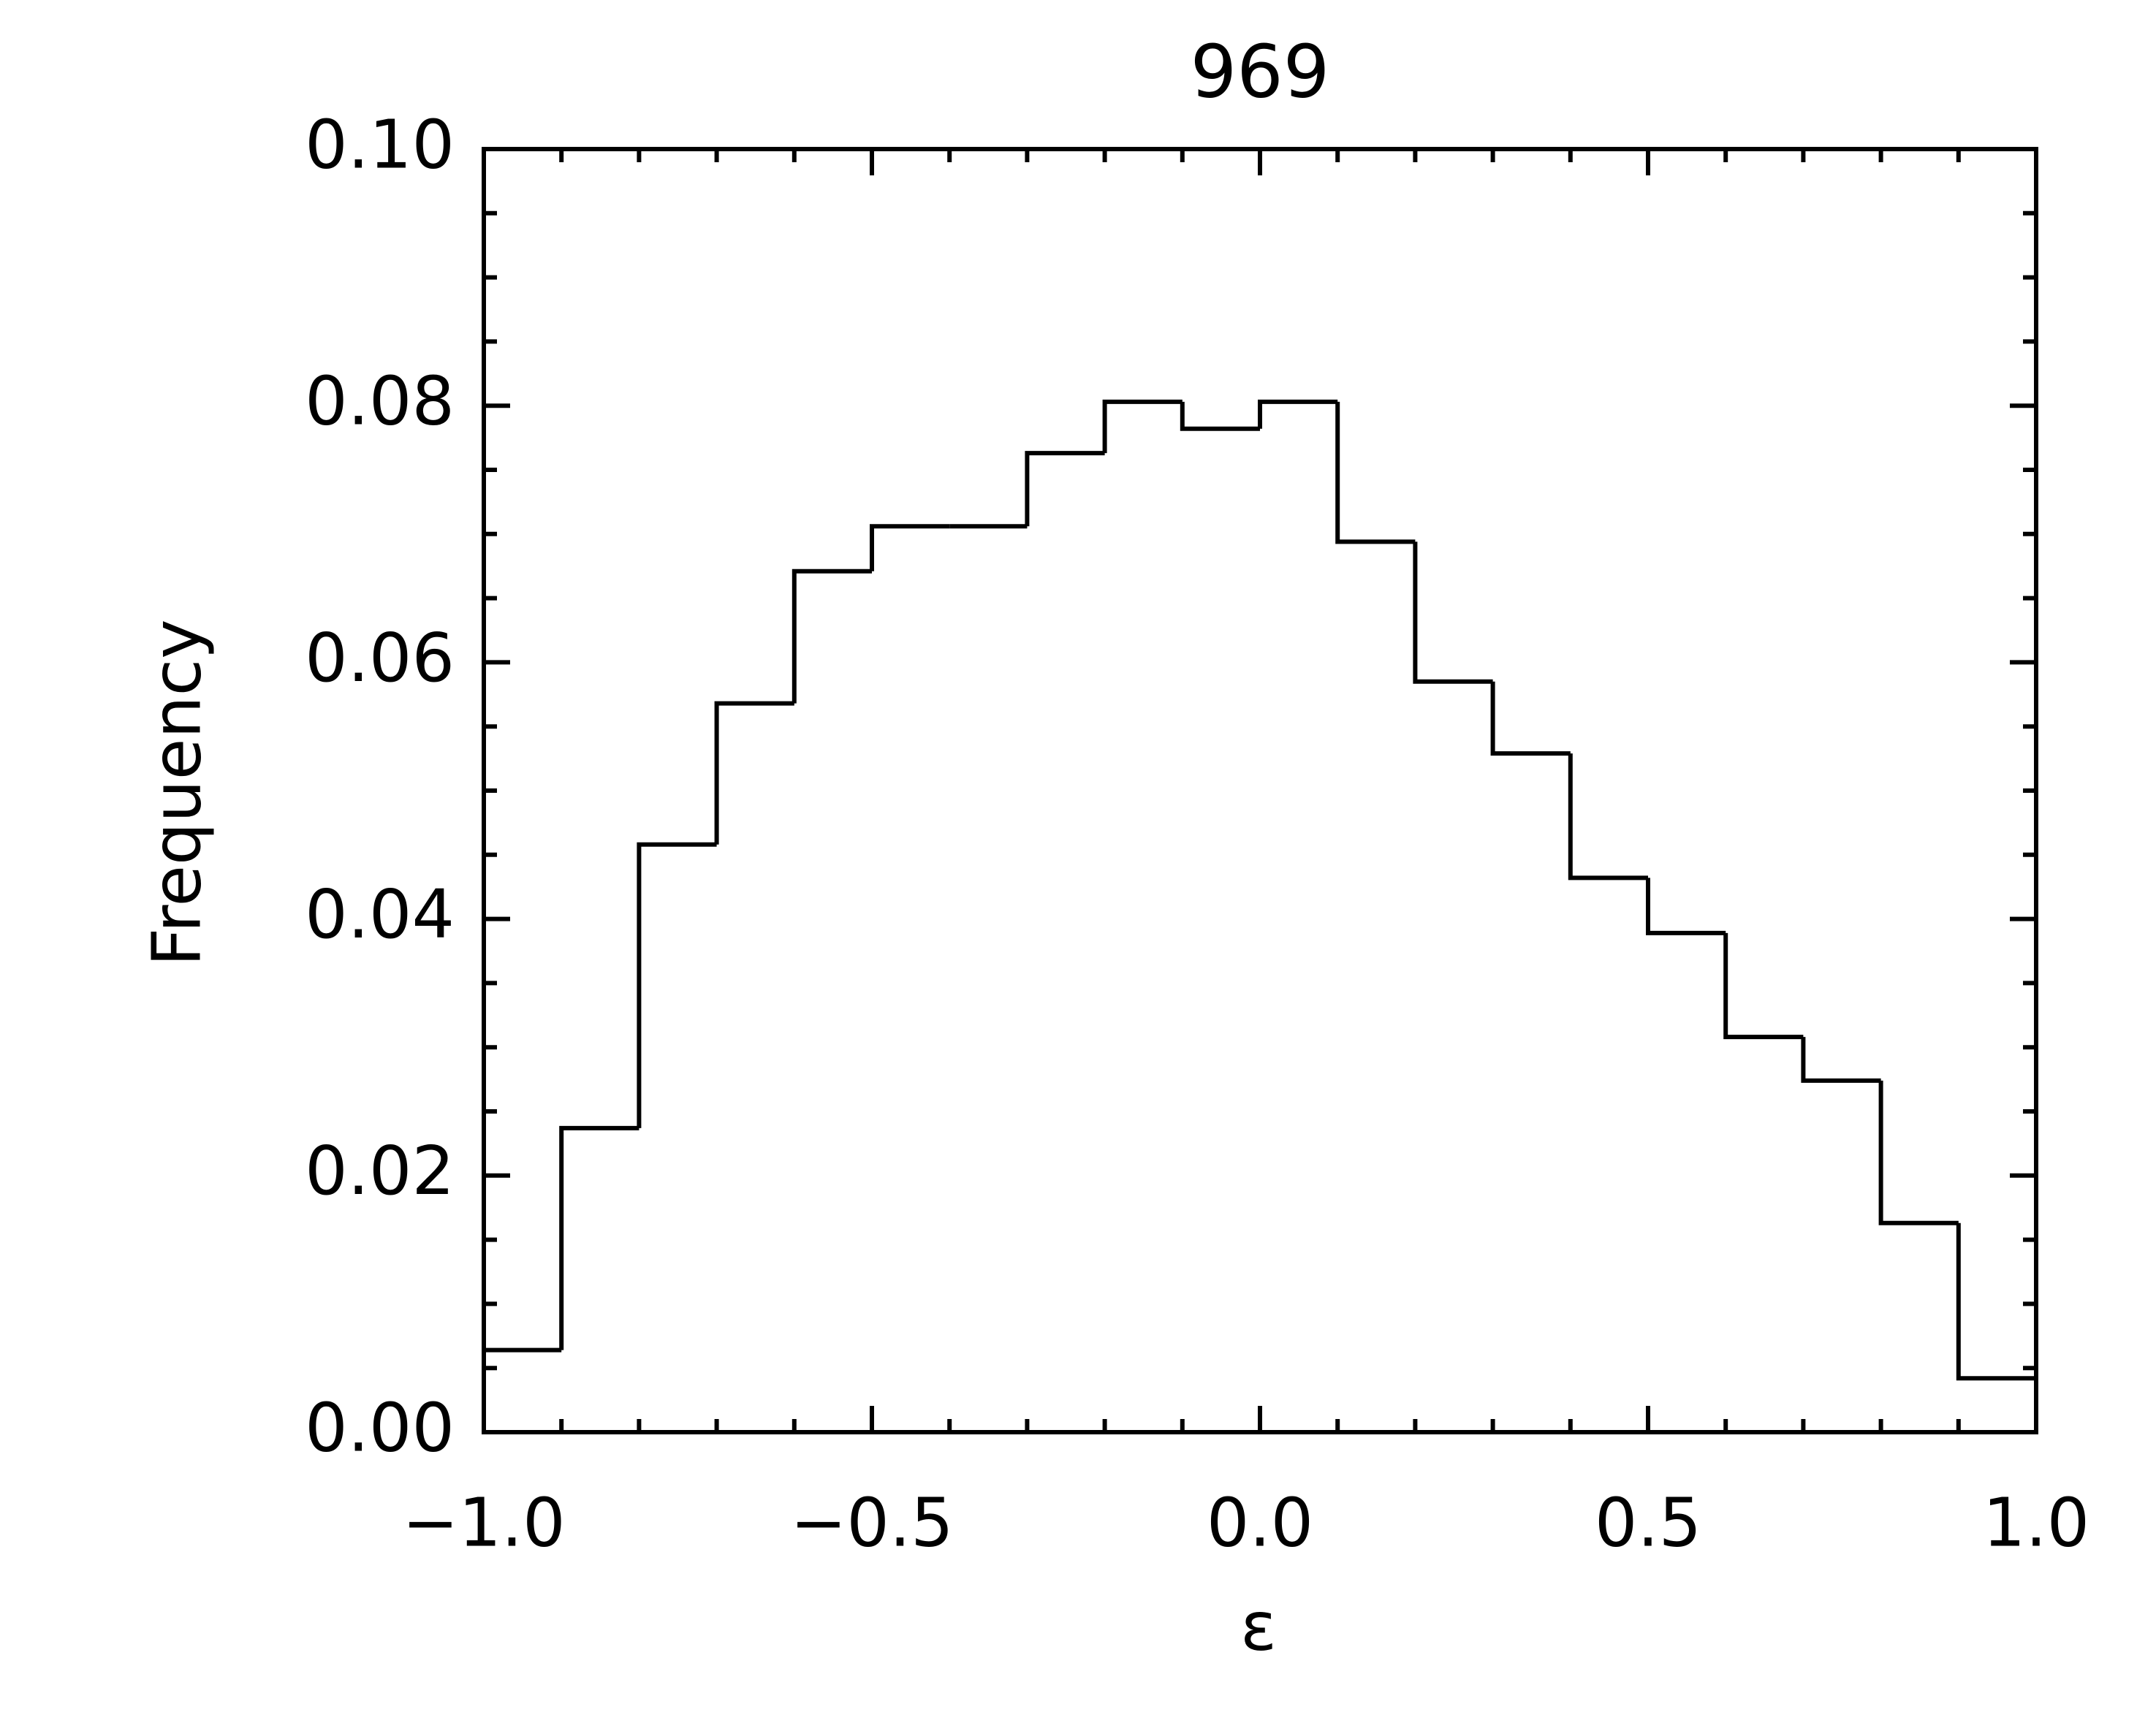 The height and width of the screenshot is (1723, 2156). I want to click on y-tick-label: 0.08, so click(380, 401).